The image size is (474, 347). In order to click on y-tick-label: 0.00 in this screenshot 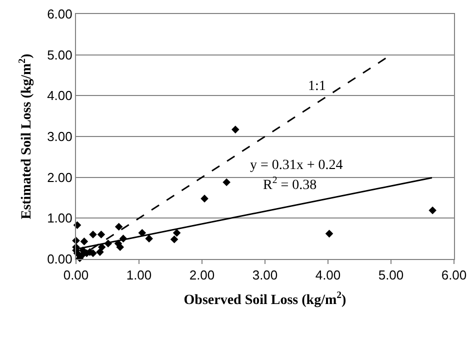, I will do `click(59, 259)`.